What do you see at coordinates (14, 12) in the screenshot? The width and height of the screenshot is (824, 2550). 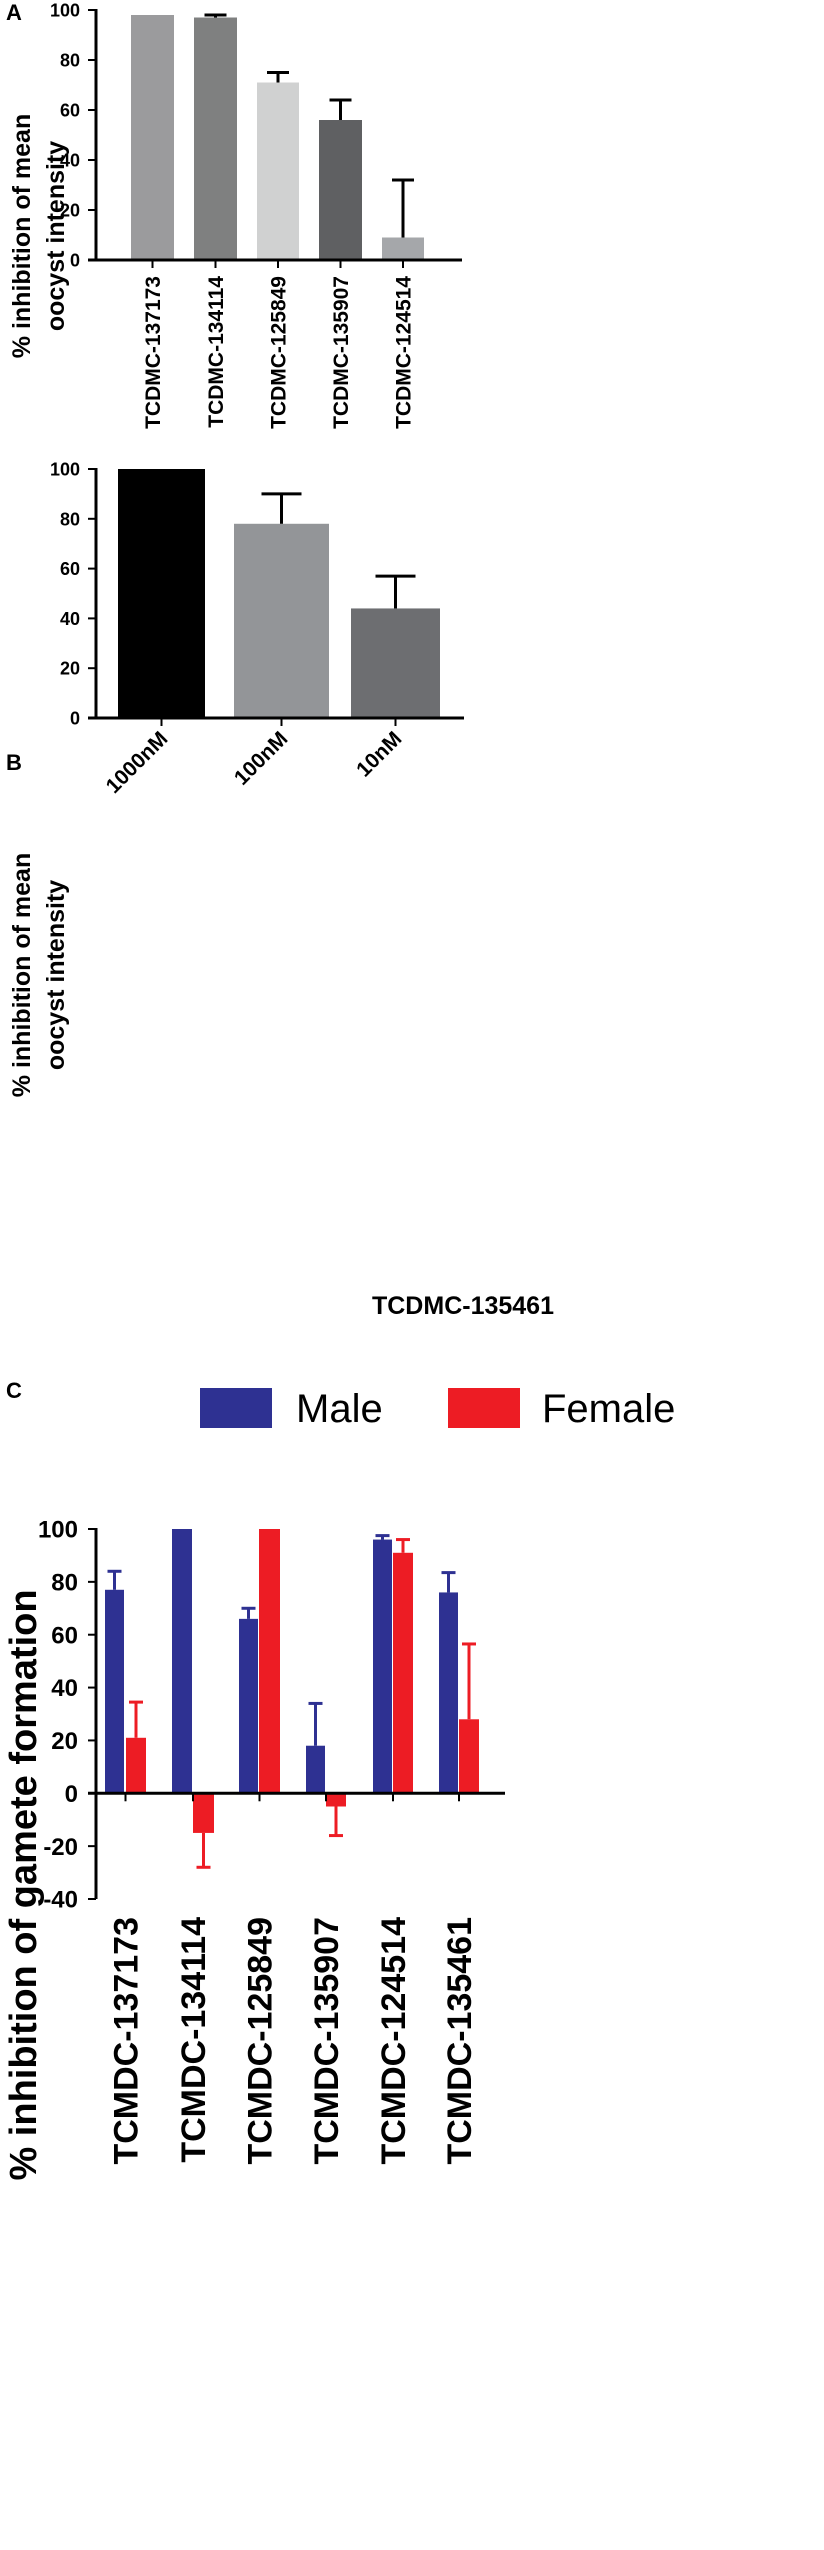 I see `panel-a-label: A` at bounding box center [14, 12].